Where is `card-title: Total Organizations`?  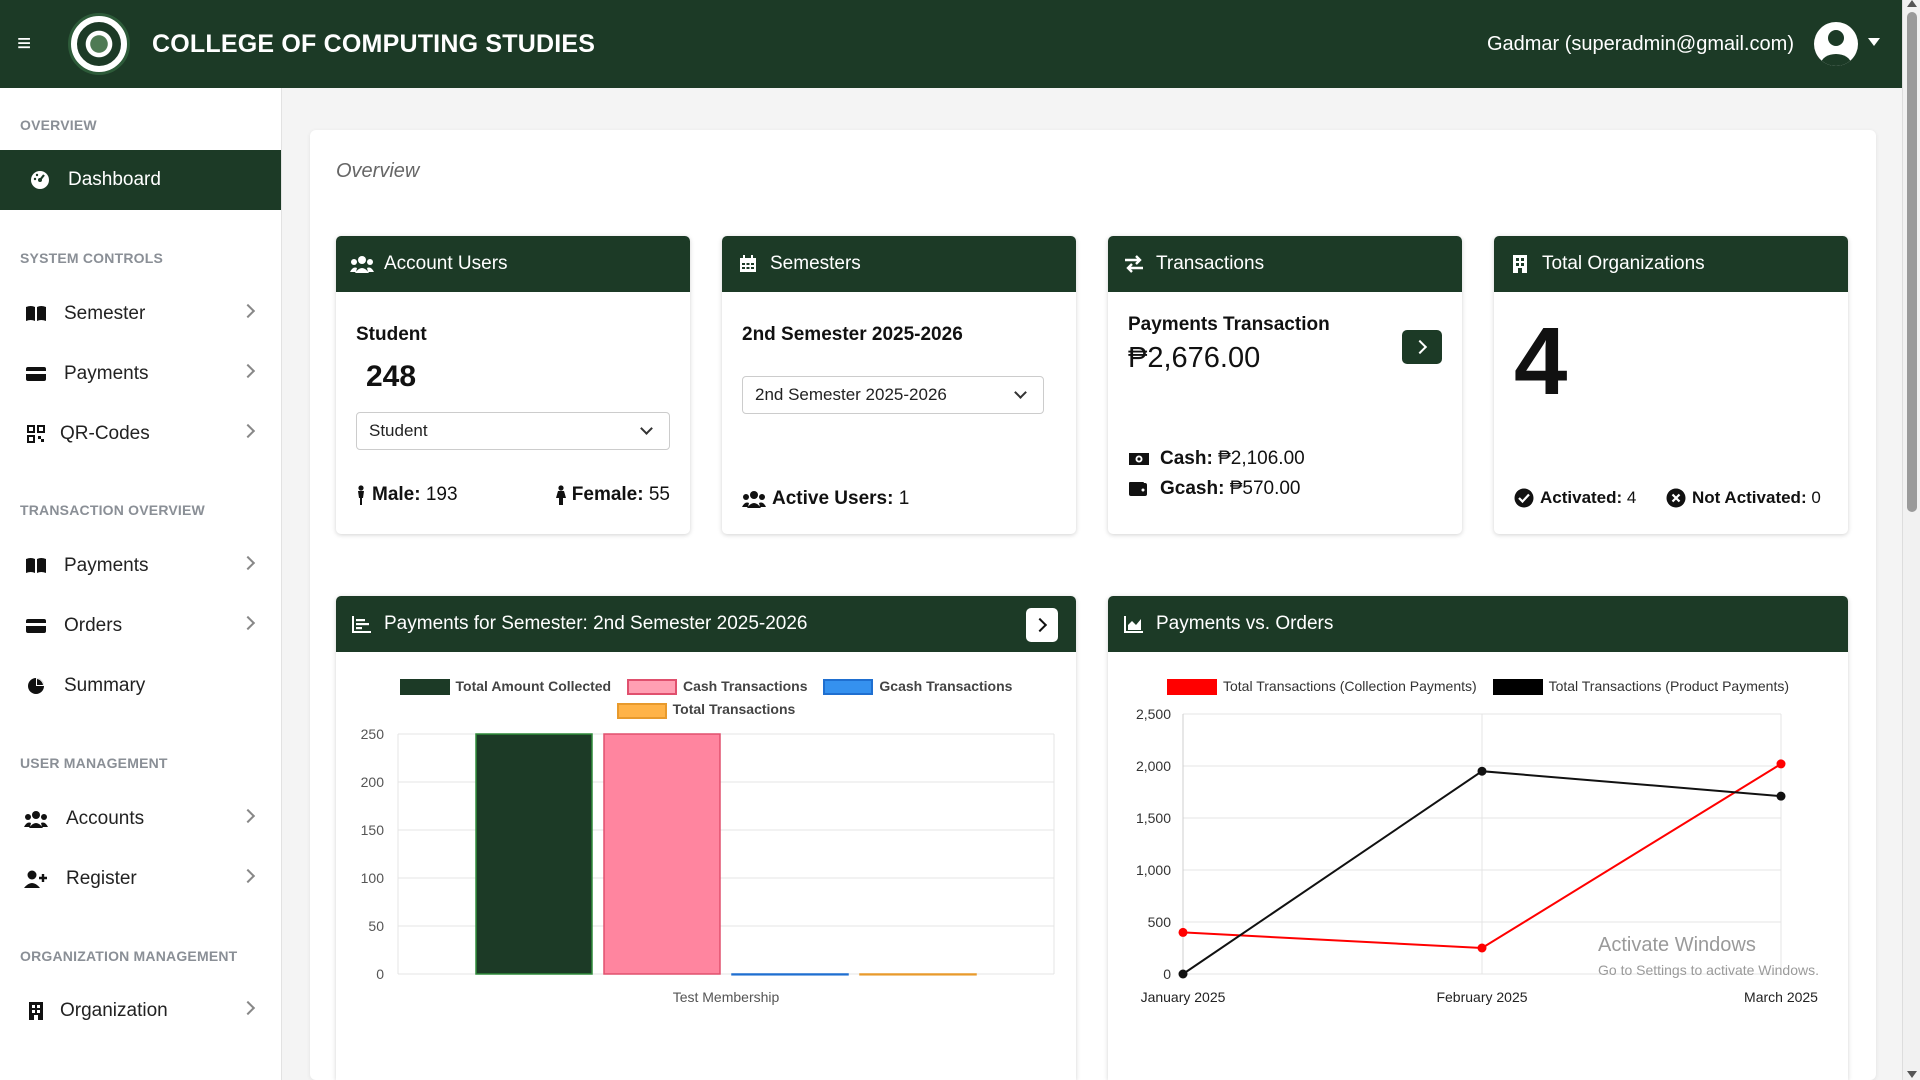 card-title: Total Organizations is located at coordinates (1623, 263).